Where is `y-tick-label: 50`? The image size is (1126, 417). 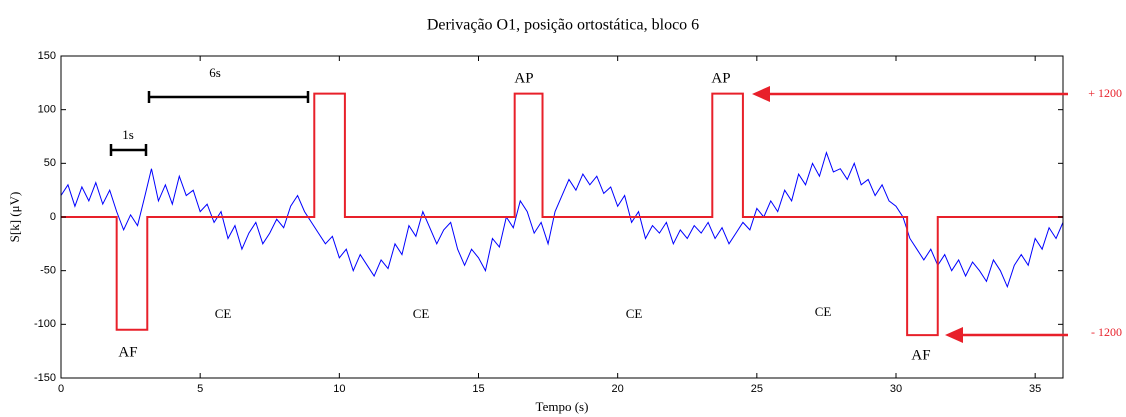 y-tick-label: 50 is located at coordinates (50, 163).